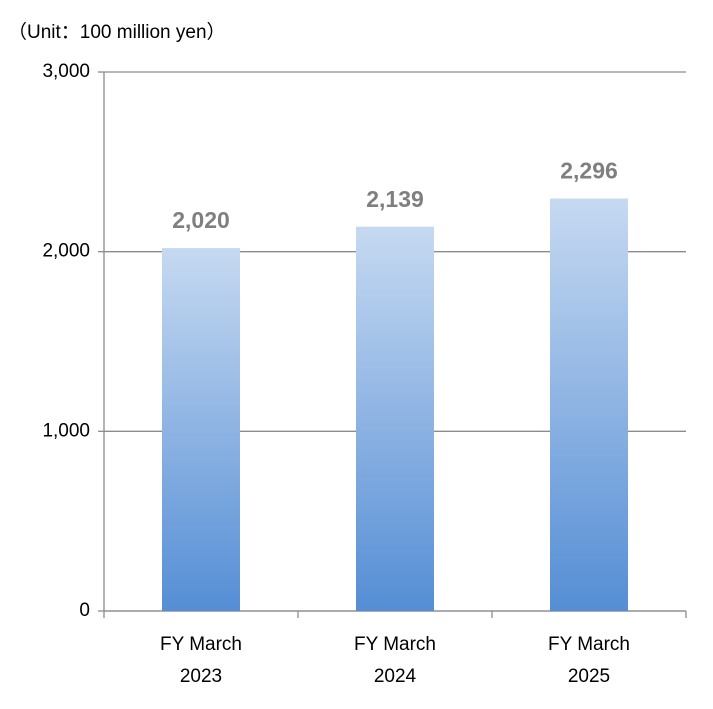 This screenshot has width=713, height=709. What do you see at coordinates (589, 171) in the screenshot?
I see `value-label: 2,296` at bounding box center [589, 171].